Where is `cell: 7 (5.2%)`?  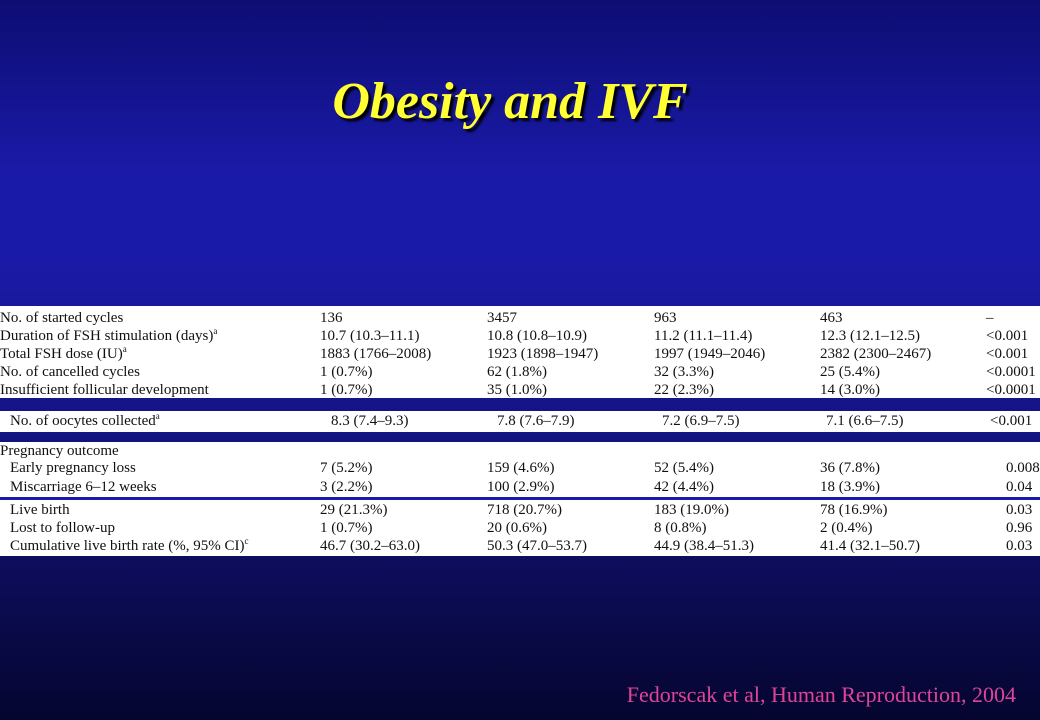 cell: 7 (5.2%) is located at coordinates (346, 468).